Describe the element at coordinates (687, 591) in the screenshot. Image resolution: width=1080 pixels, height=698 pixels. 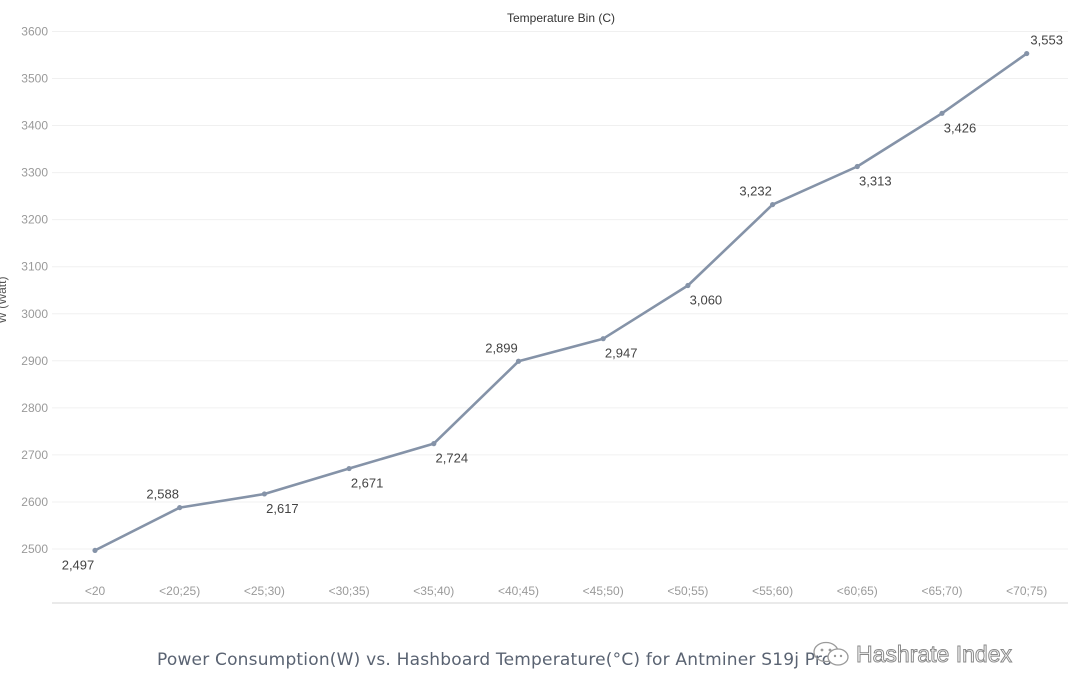
I see `x-tick-label: <50;55)` at that location.